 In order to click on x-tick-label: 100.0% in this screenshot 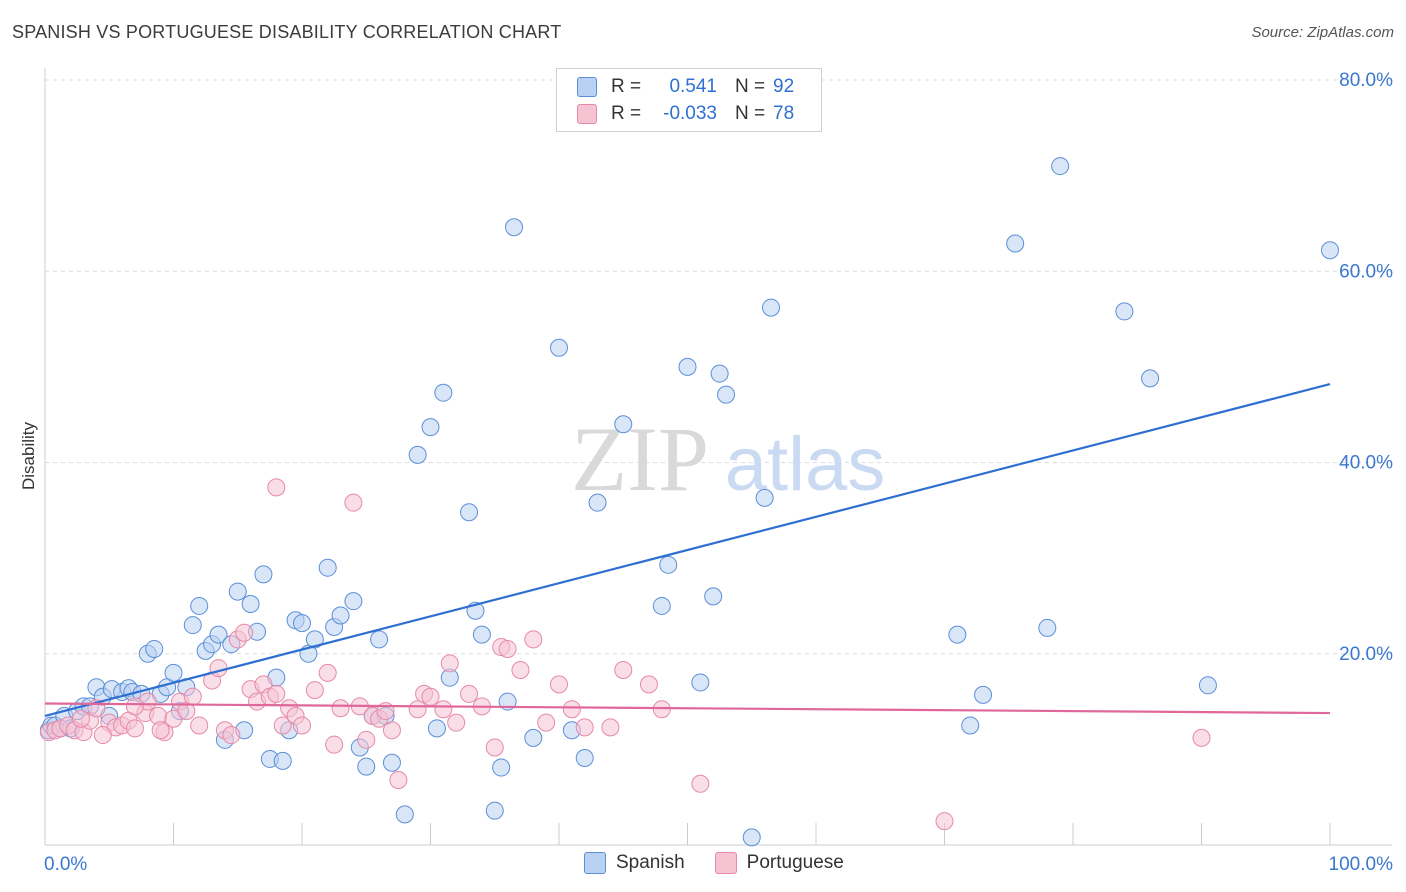, I will do `click(1361, 864)`.